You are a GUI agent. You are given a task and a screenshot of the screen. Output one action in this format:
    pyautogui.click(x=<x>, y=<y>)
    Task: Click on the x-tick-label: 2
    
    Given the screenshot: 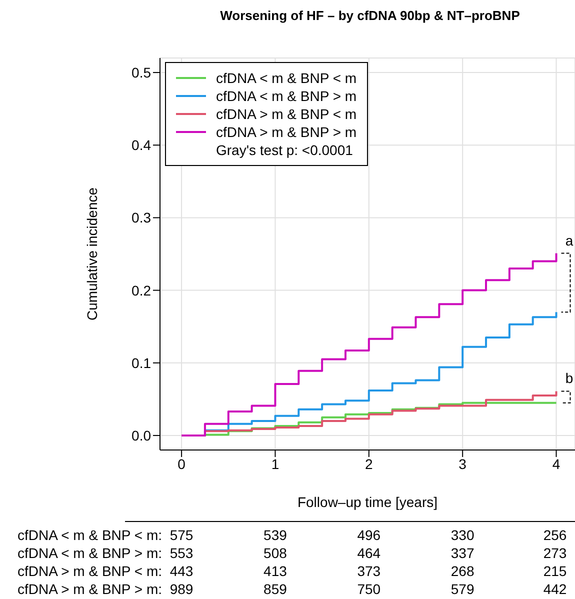 What is the action you would take?
    pyautogui.click(x=369, y=464)
    